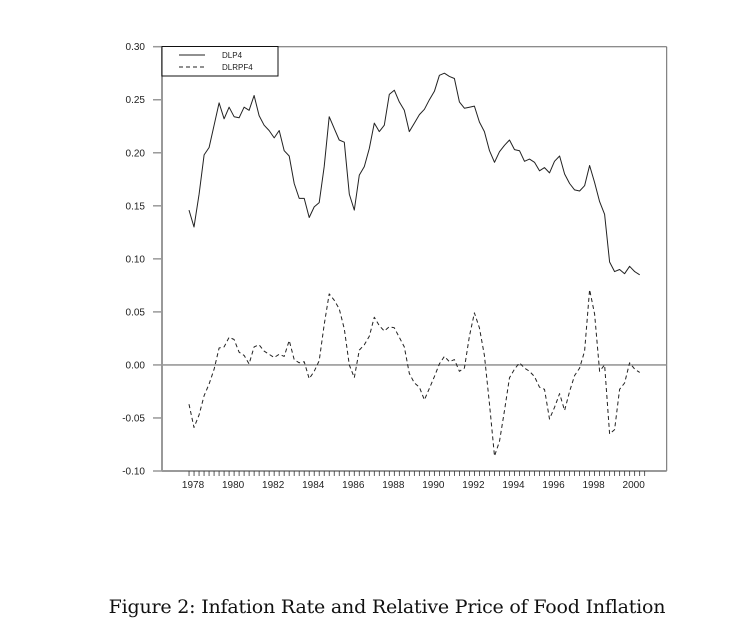  I want to click on x-tick-label: 1990, so click(433, 485).